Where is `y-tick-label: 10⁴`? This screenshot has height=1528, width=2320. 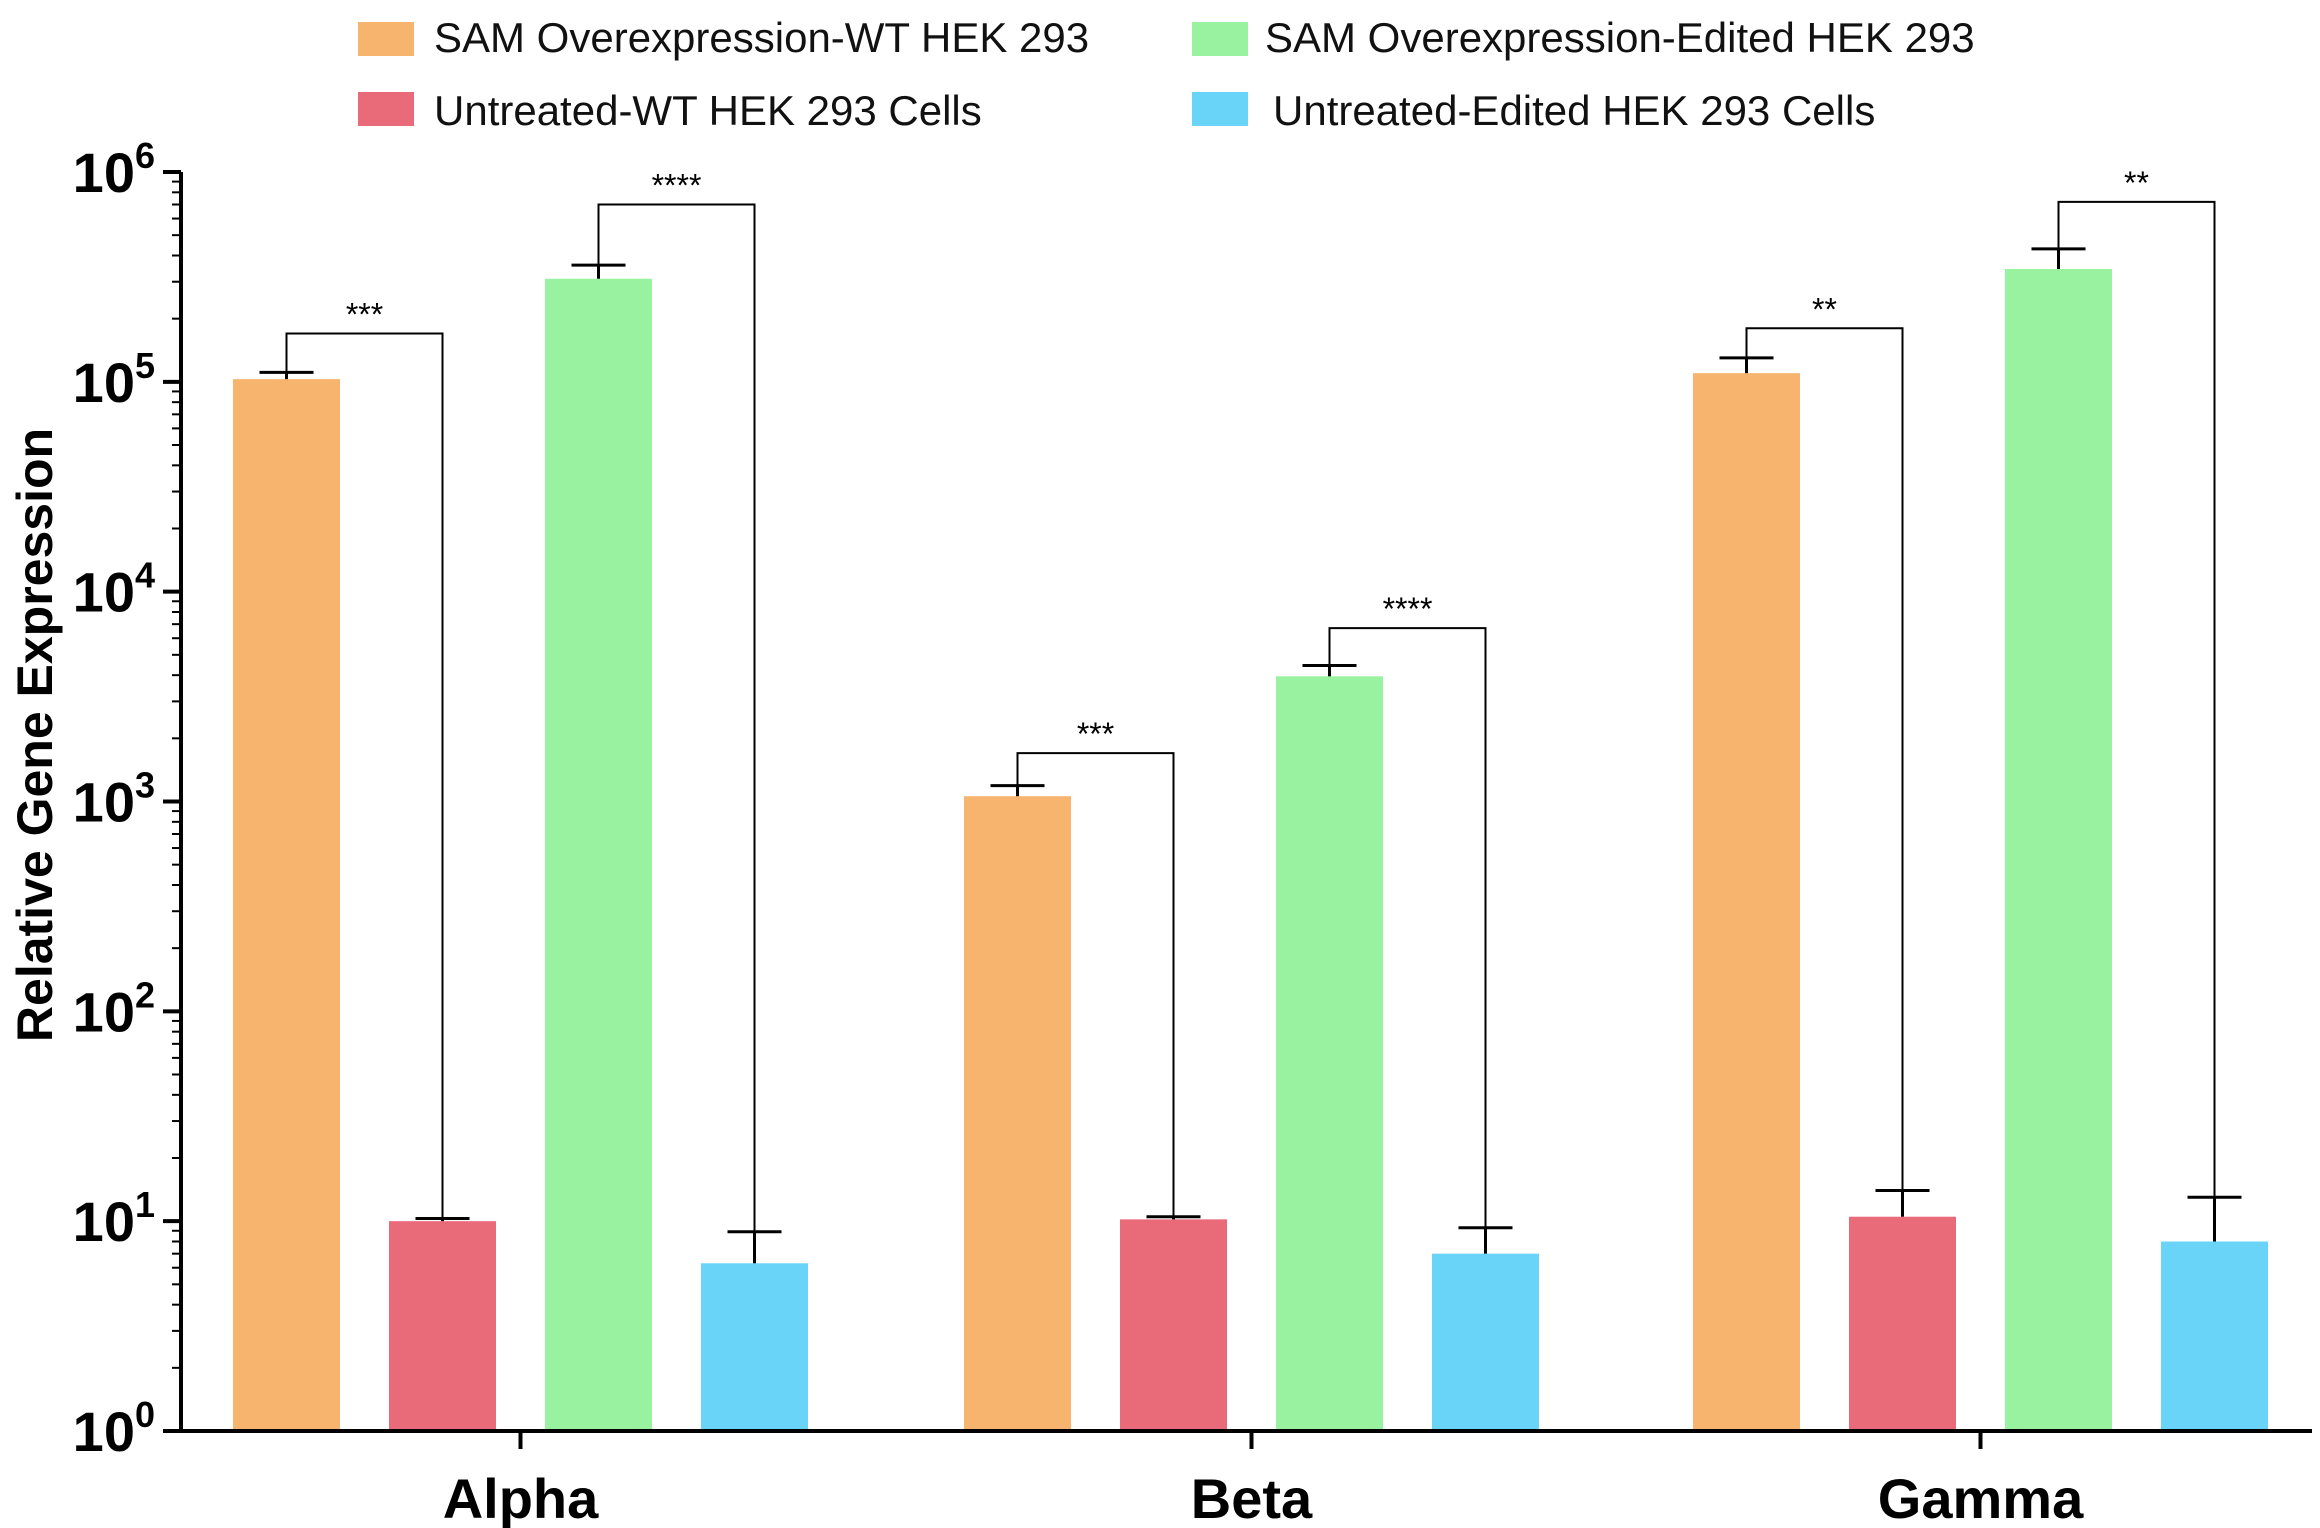
y-tick-label: 10⁴ is located at coordinates (114, 589).